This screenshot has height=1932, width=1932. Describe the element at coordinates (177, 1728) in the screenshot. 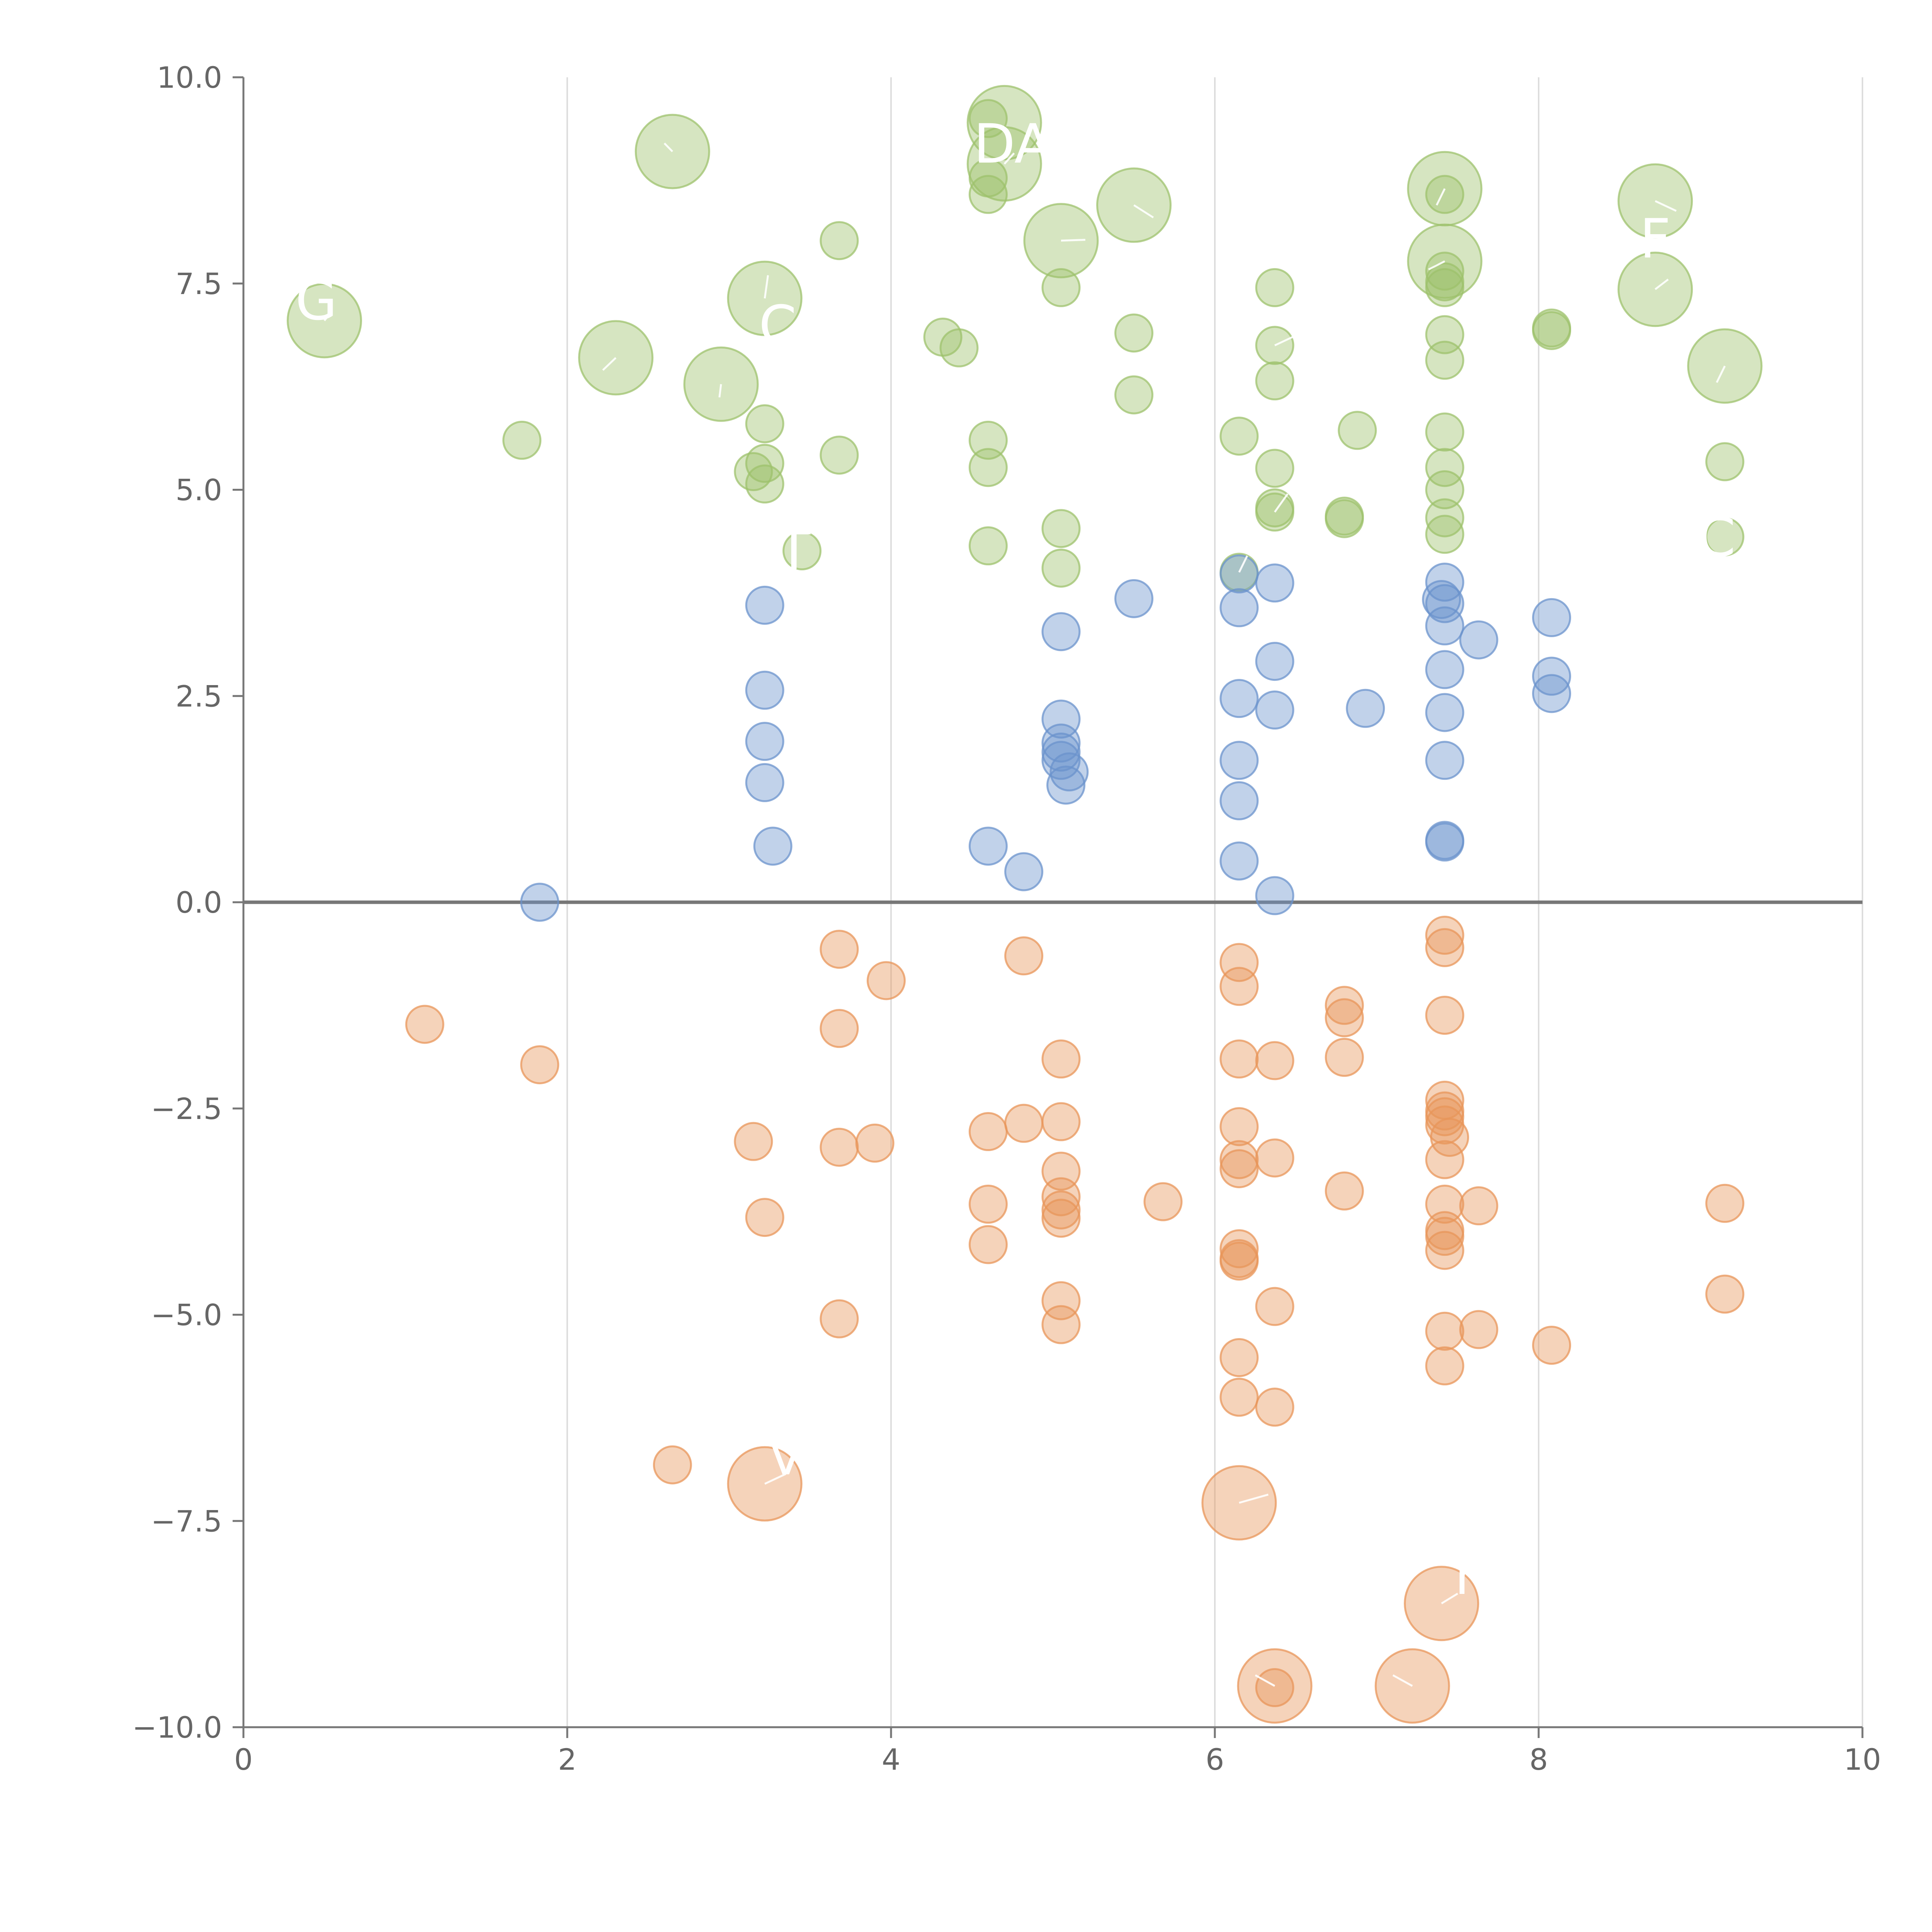

I see `y-tick-label: −10.0` at that location.